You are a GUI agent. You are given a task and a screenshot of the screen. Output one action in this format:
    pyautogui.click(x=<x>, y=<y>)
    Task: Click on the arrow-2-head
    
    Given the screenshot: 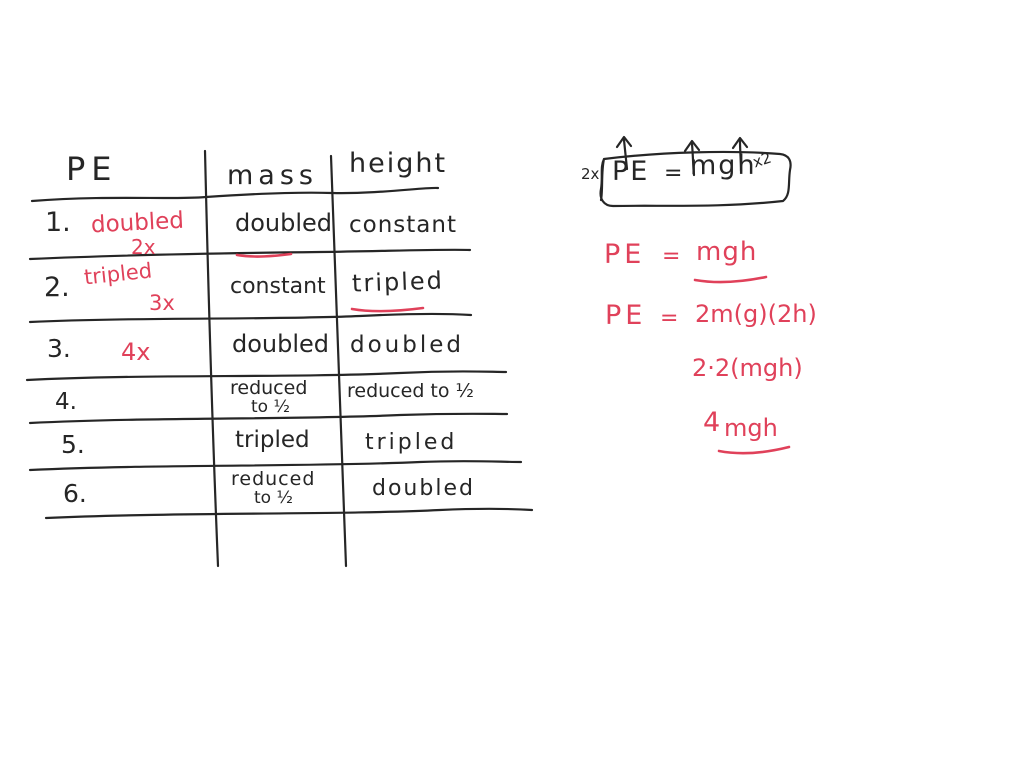 What is the action you would take?
    pyautogui.click(x=692, y=146)
    